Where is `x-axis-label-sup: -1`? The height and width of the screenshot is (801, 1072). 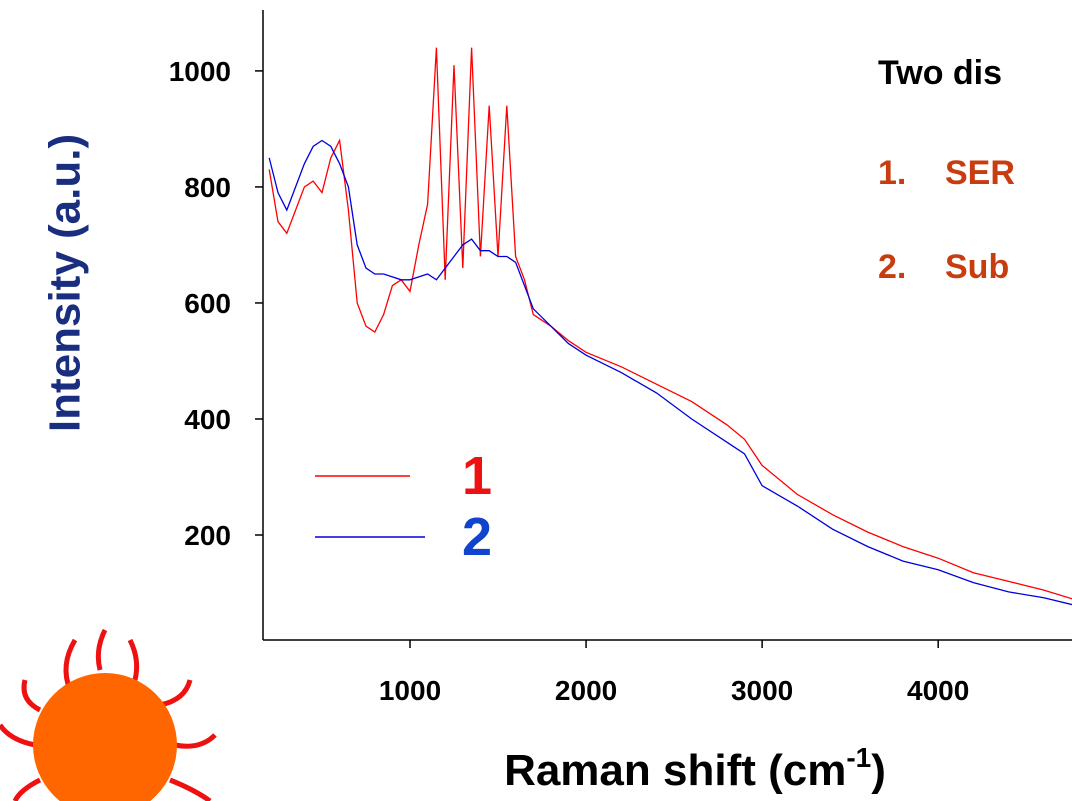
x-axis-label-sup: -1 is located at coordinates (858, 757).